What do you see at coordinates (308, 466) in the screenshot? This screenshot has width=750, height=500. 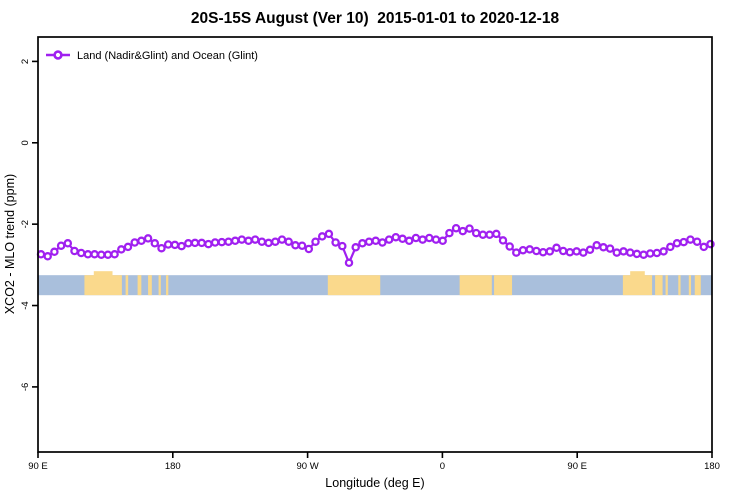 I see `x-tick-label: 90 W` at bounding box center [308, 466].